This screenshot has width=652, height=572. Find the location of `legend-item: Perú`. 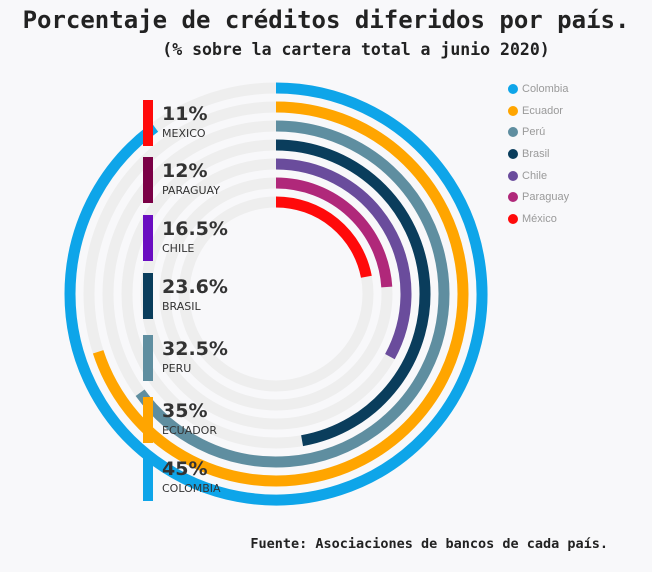

legend-item: Perú is located at coordinates (538, 132).